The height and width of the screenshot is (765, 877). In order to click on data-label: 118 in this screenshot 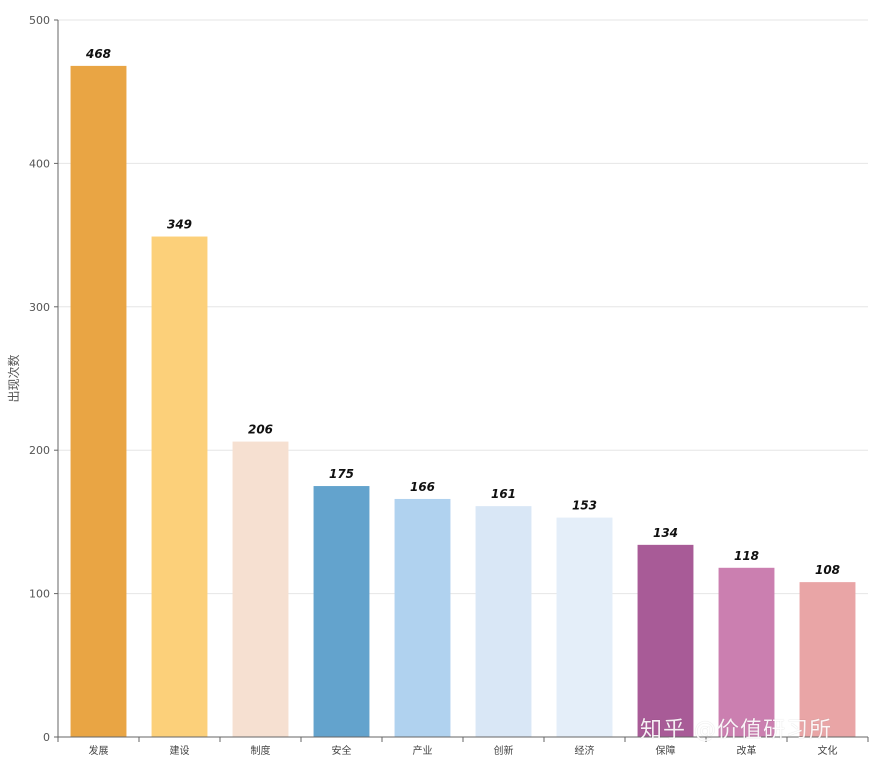, I will do `click(746, 556)`.